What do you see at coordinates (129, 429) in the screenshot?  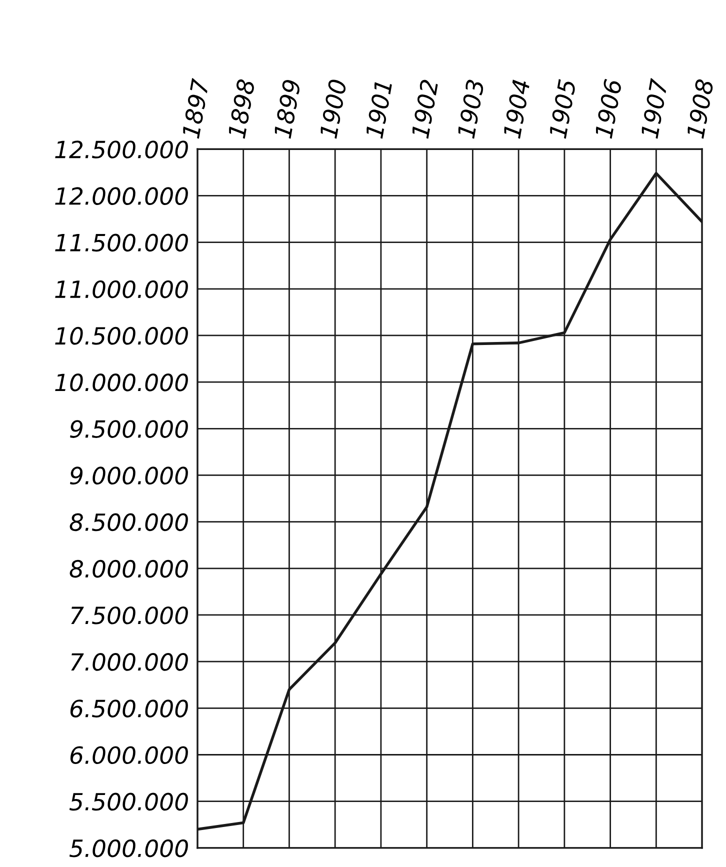 I see `y-tick-label: 9.500.000` at bounding box center [129, 429].